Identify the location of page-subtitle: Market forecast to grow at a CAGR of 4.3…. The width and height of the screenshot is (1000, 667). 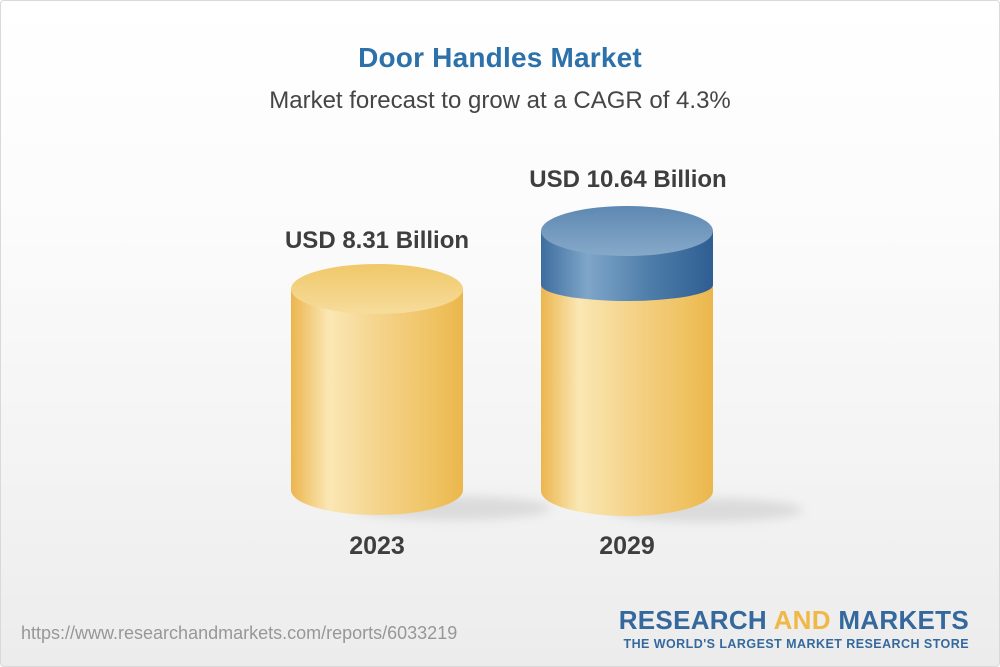
(500, 100).